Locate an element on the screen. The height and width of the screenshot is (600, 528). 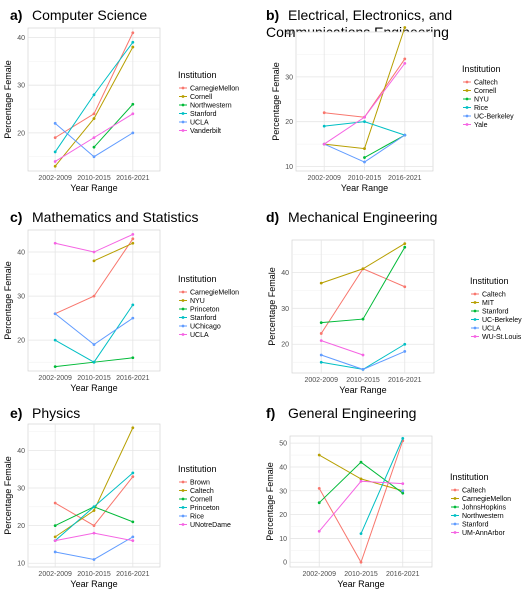
panel-label: e) is located at coordinates (16, 413).